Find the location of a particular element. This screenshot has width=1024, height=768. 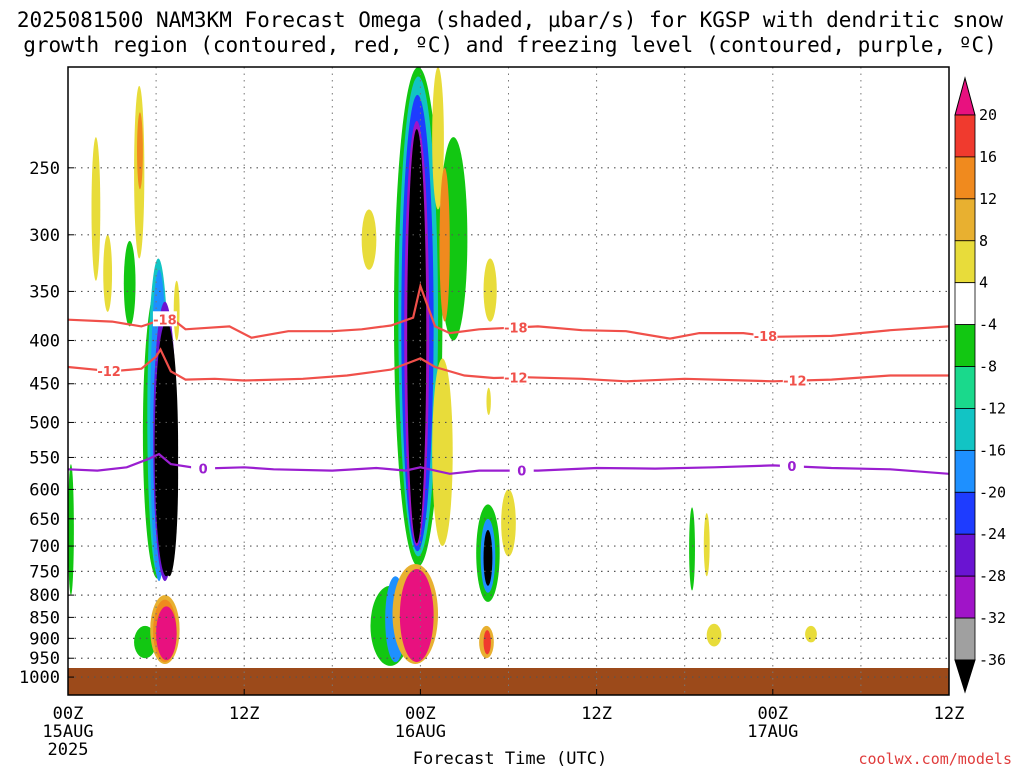

y-tick-label: 950 is located at coordinates (44, 659).